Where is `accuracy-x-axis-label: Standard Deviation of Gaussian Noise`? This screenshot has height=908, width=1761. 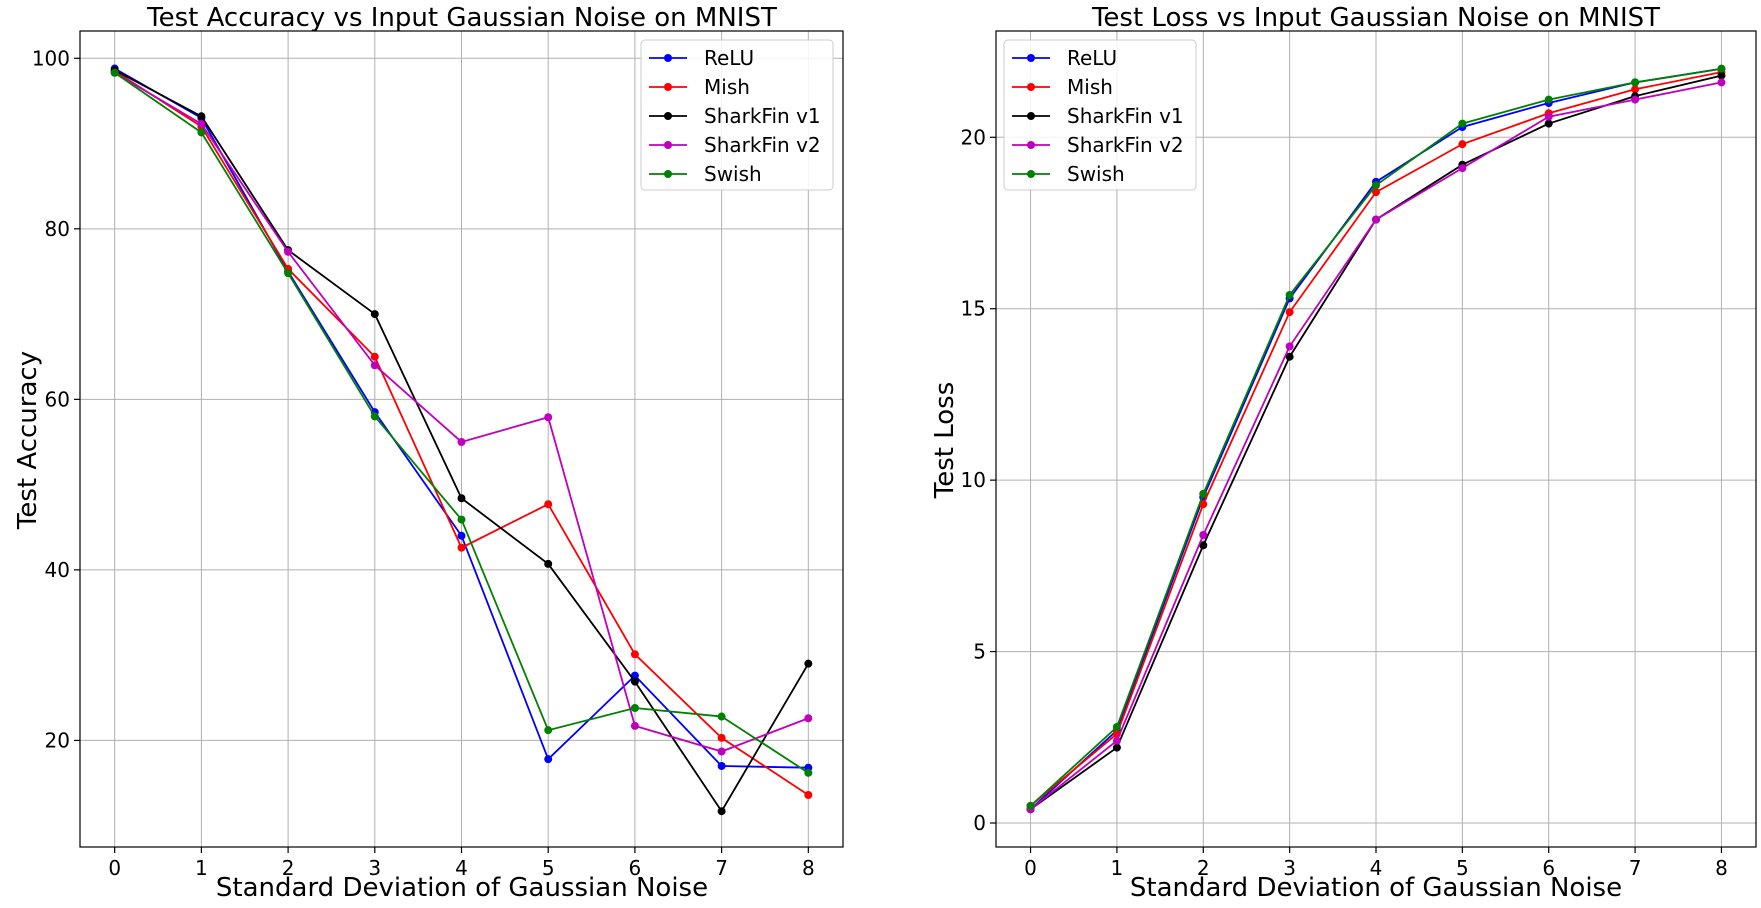
accuracy-x-axis-label: Standard Deviation of Gaussian Noise is located at coordinates (462, 888).